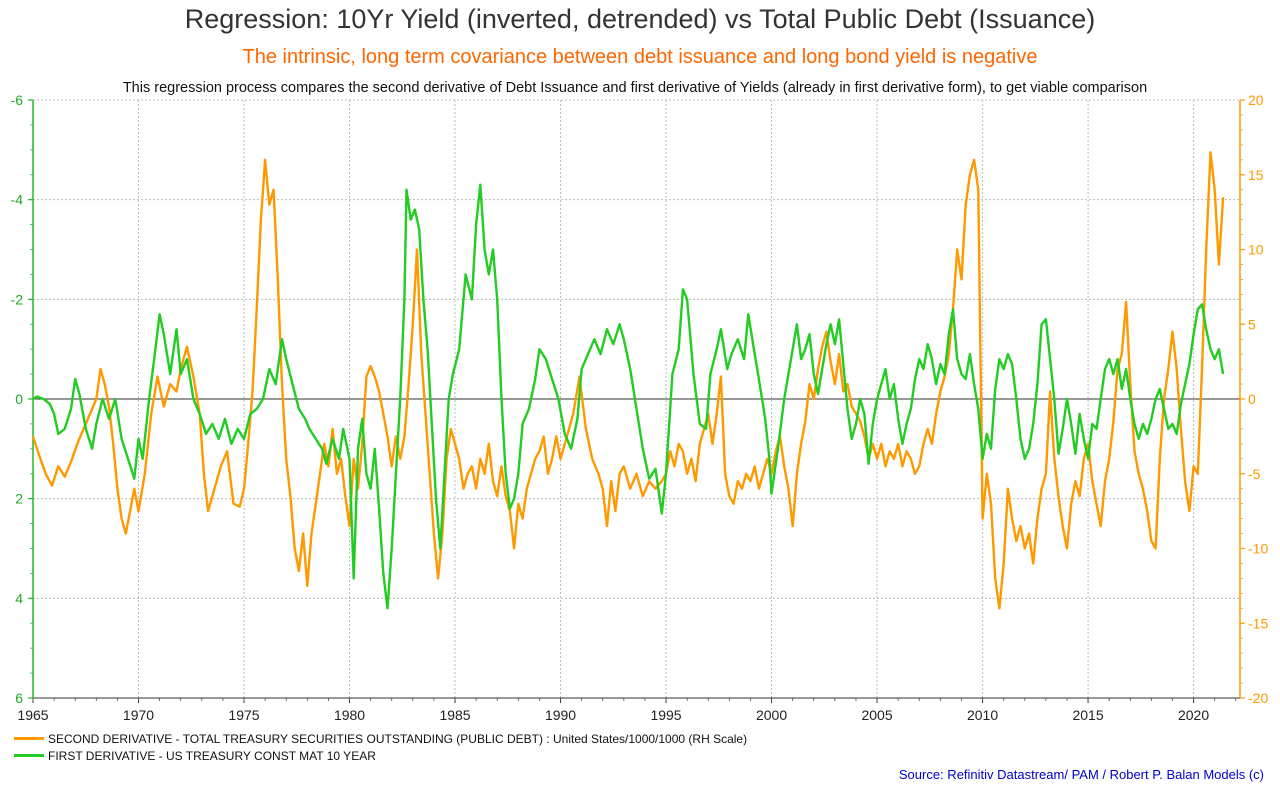 The width and height of the screenshot is (1280, 785). What do you see at coordinates (19, 399) in the screenshot?
I see `y-left-tick-label-3: 0` at bounding box center [19, 399].